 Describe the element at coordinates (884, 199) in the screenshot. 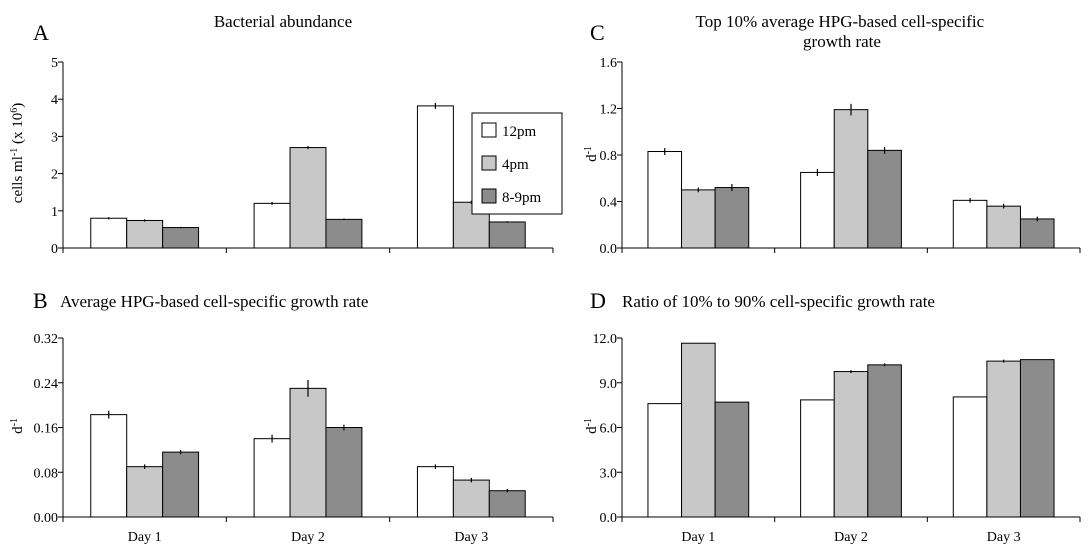

I see `bar-c-day-2-8-9pm` at that location.